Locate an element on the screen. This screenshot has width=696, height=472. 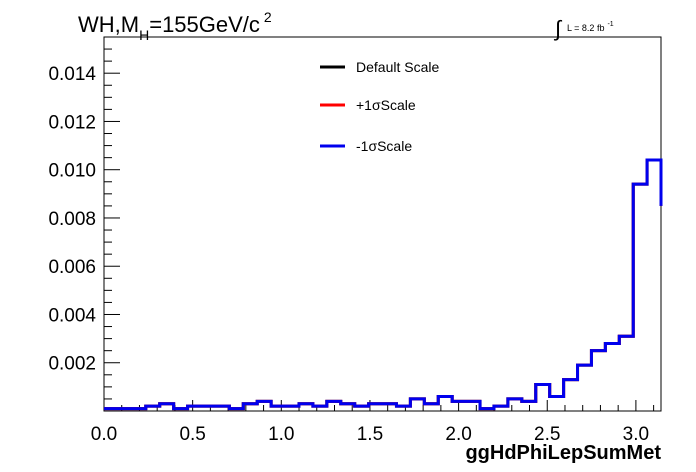
y-tick-label: 0.008 is located at coordinates (72, 219).